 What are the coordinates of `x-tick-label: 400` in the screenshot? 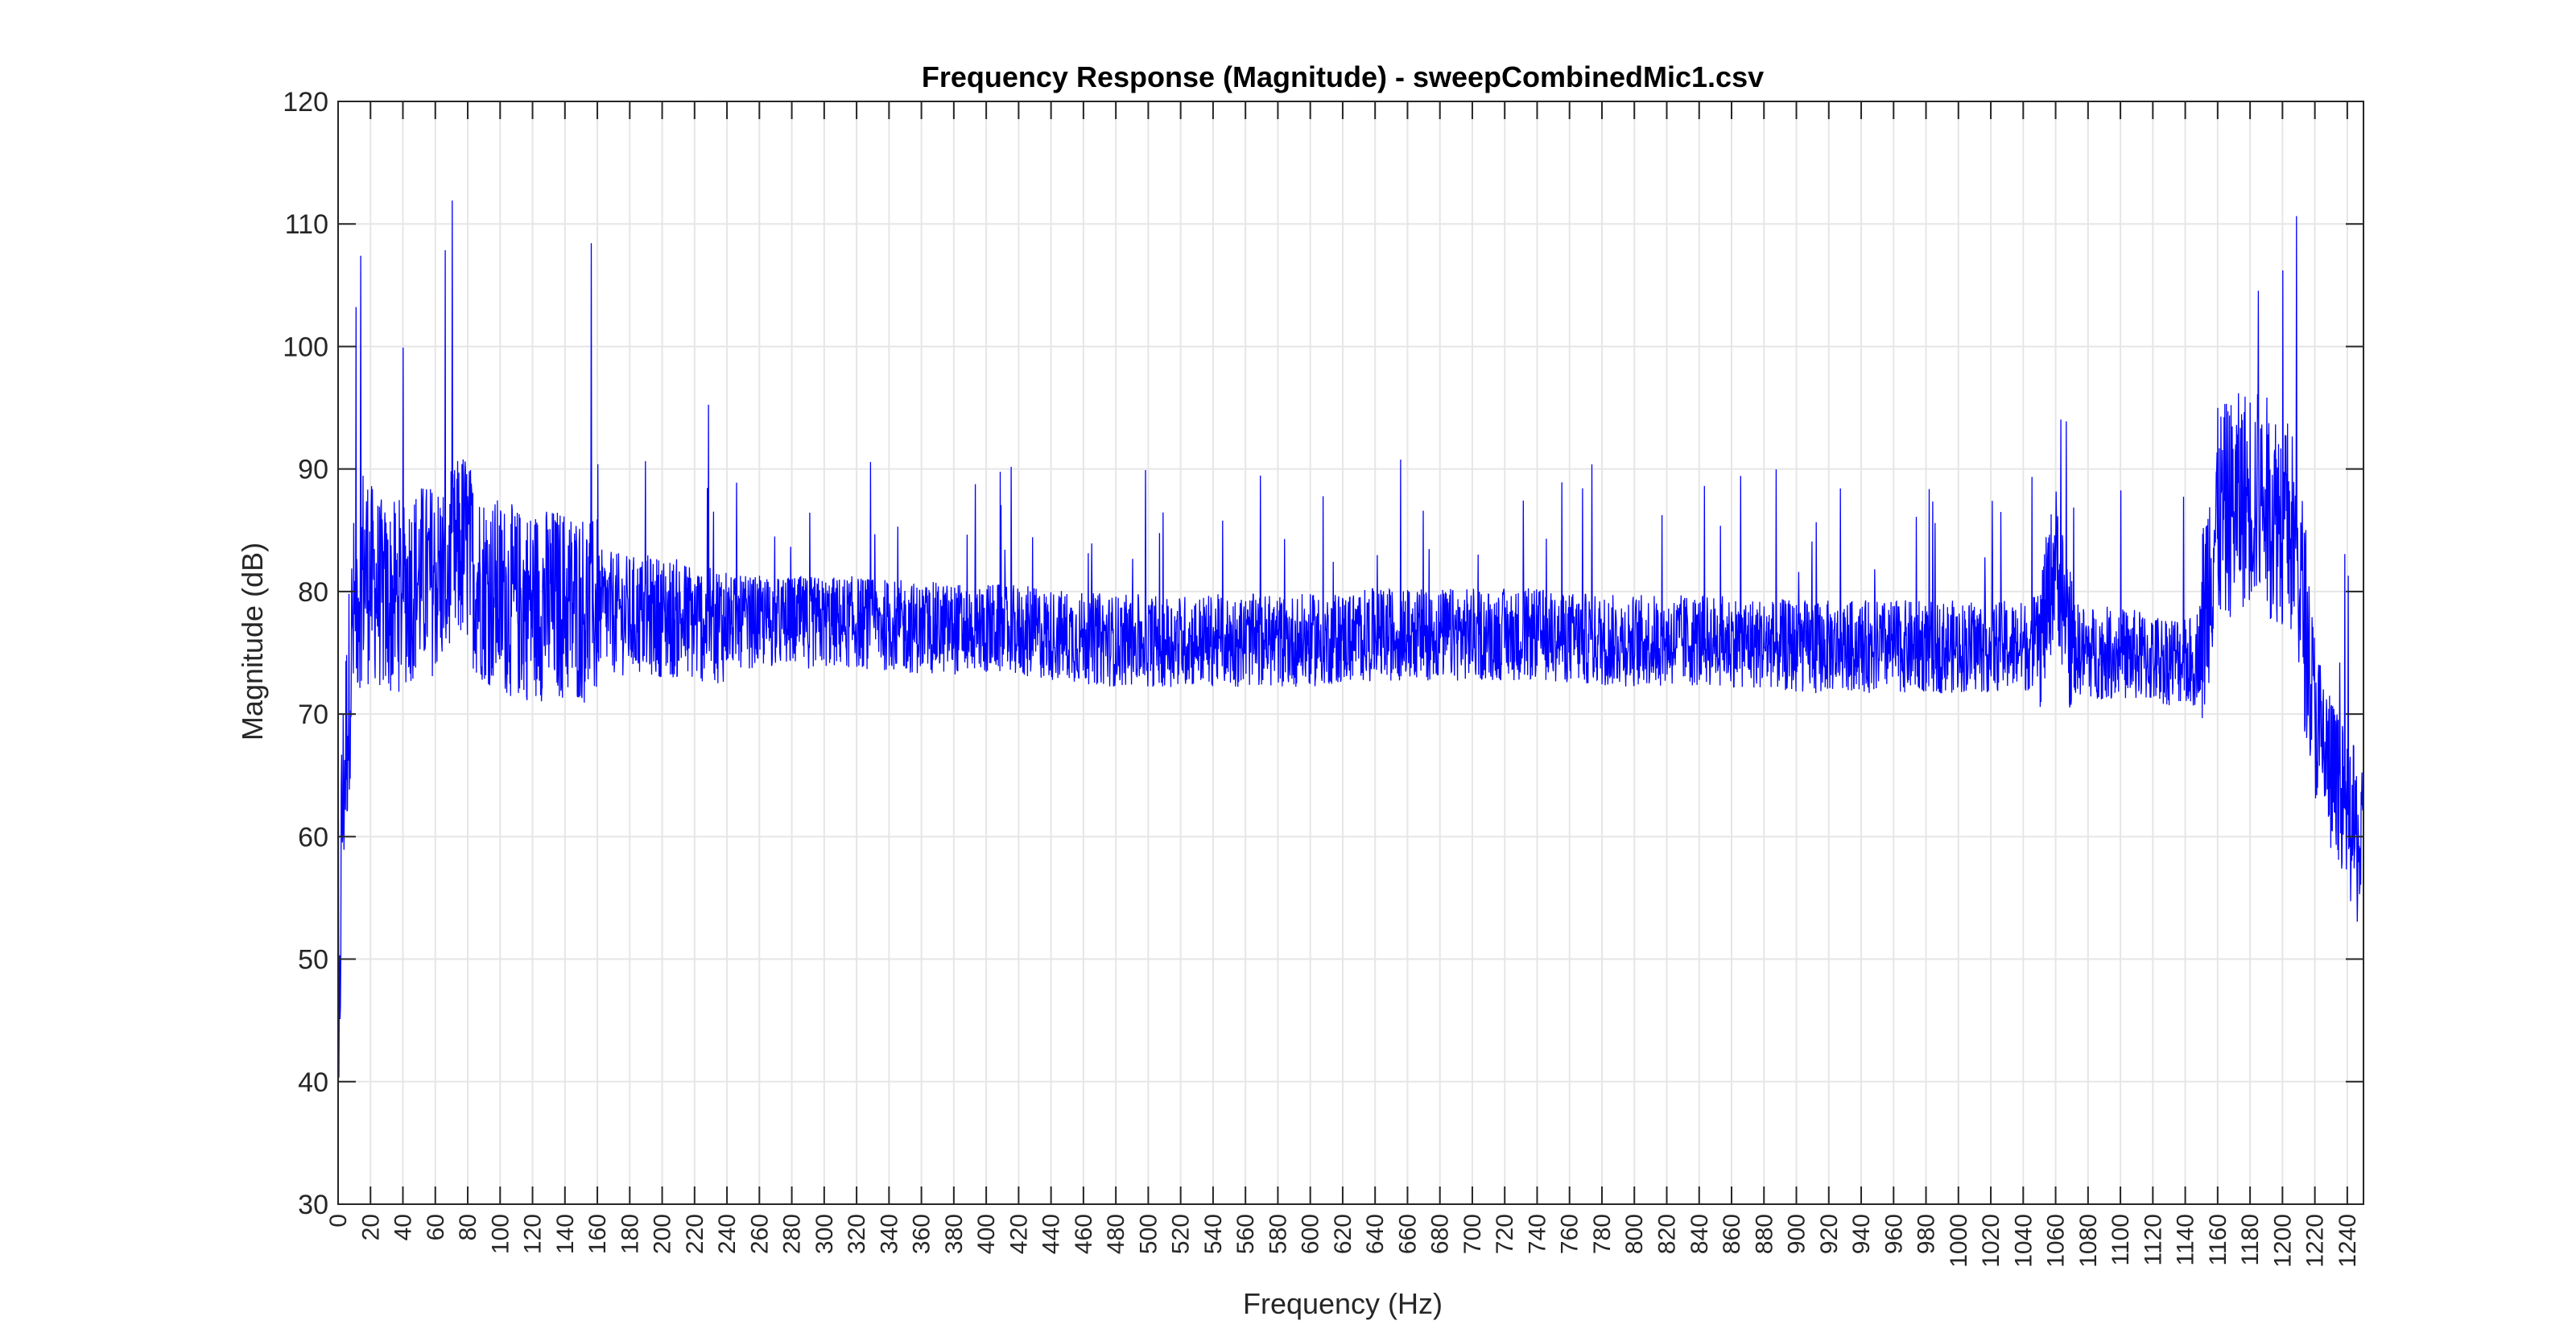 It's located at (986, 1234).